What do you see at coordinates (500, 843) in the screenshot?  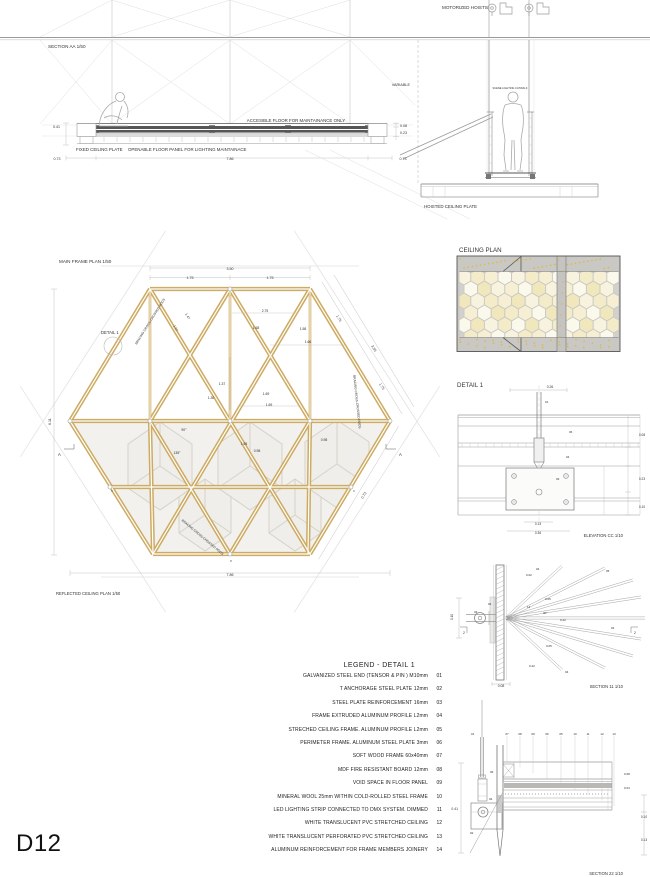 I see `edge-taper` at bounding box center [500, 843].